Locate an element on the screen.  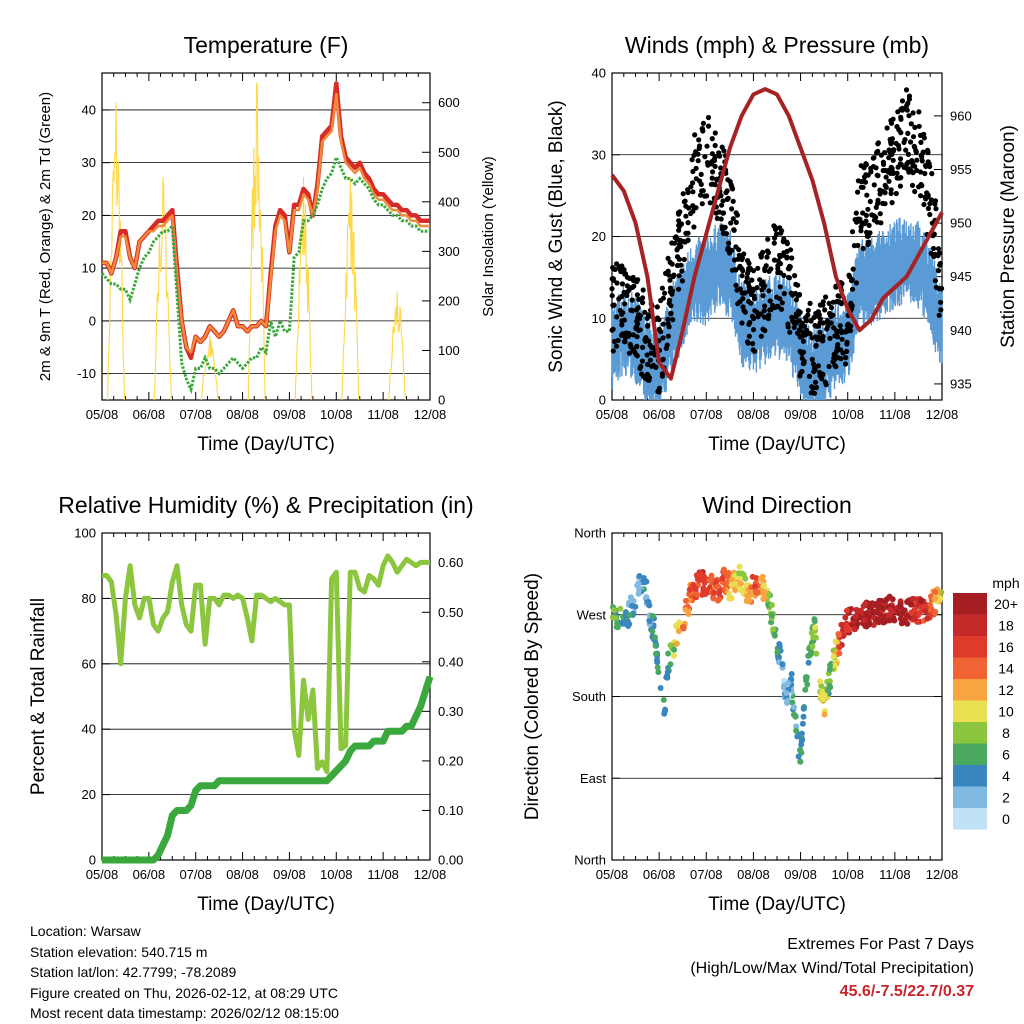
y-right-axis-label: Solar Insolation (Yellow) is located at coordinates (488, 236).